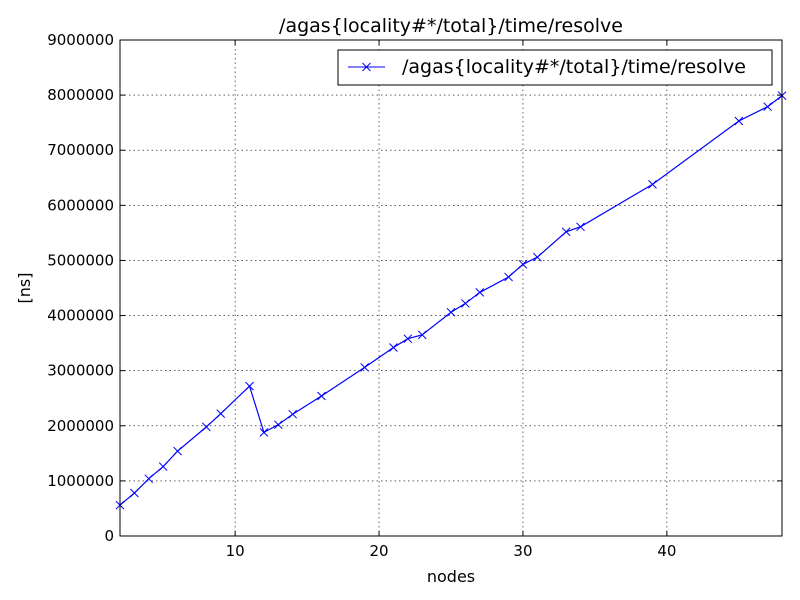 The height and width of the screenshot is (600, 800). What do you see at coordinates (235, 551) in the screenshot?
I see `x-tick-label: 10` at bounding box center [235, 551].